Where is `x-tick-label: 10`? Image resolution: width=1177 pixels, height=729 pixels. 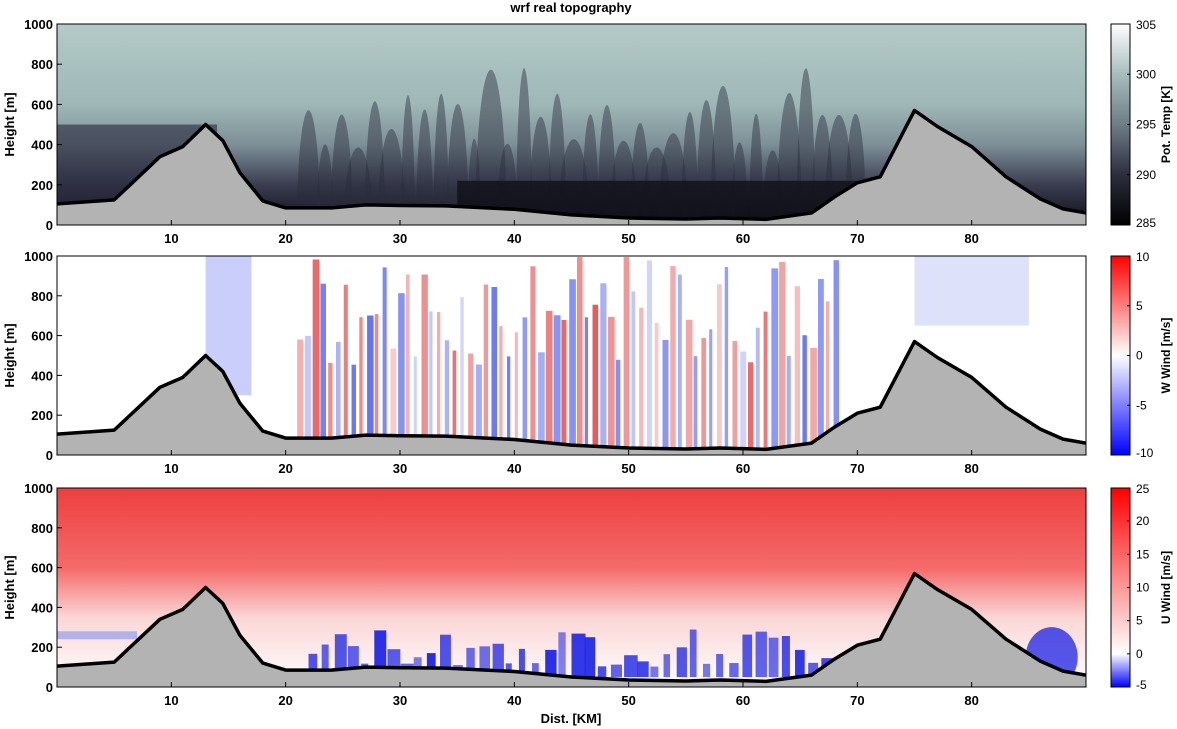
x-tick-label: 10 is located at coordinates (171, 468).